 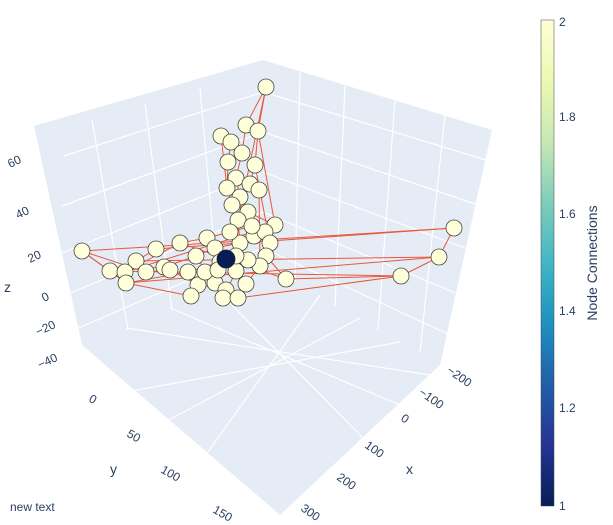 I want to click on y-tick-label: 100, so click(x=171, y=473).